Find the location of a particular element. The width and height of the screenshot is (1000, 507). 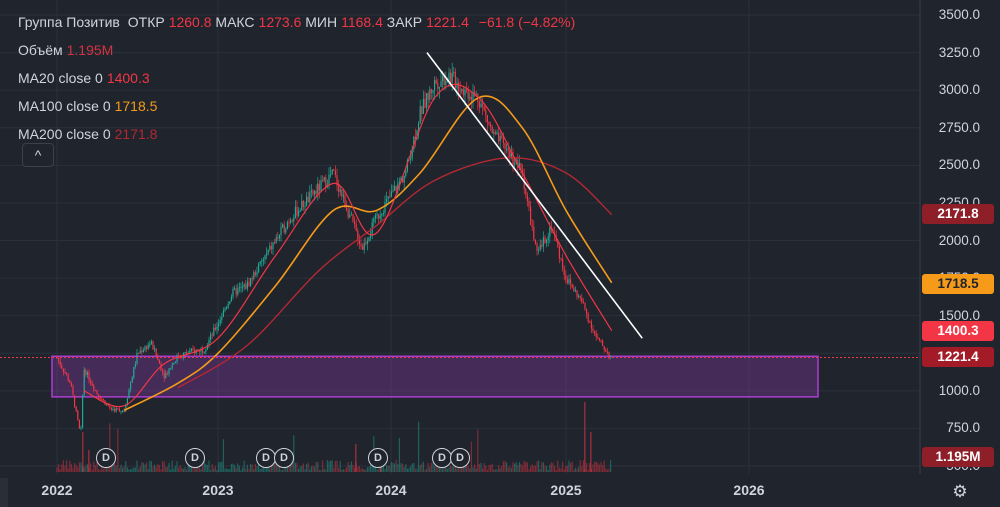

legend-volume: Объём 1.195M is located at coordinates (296, 50).